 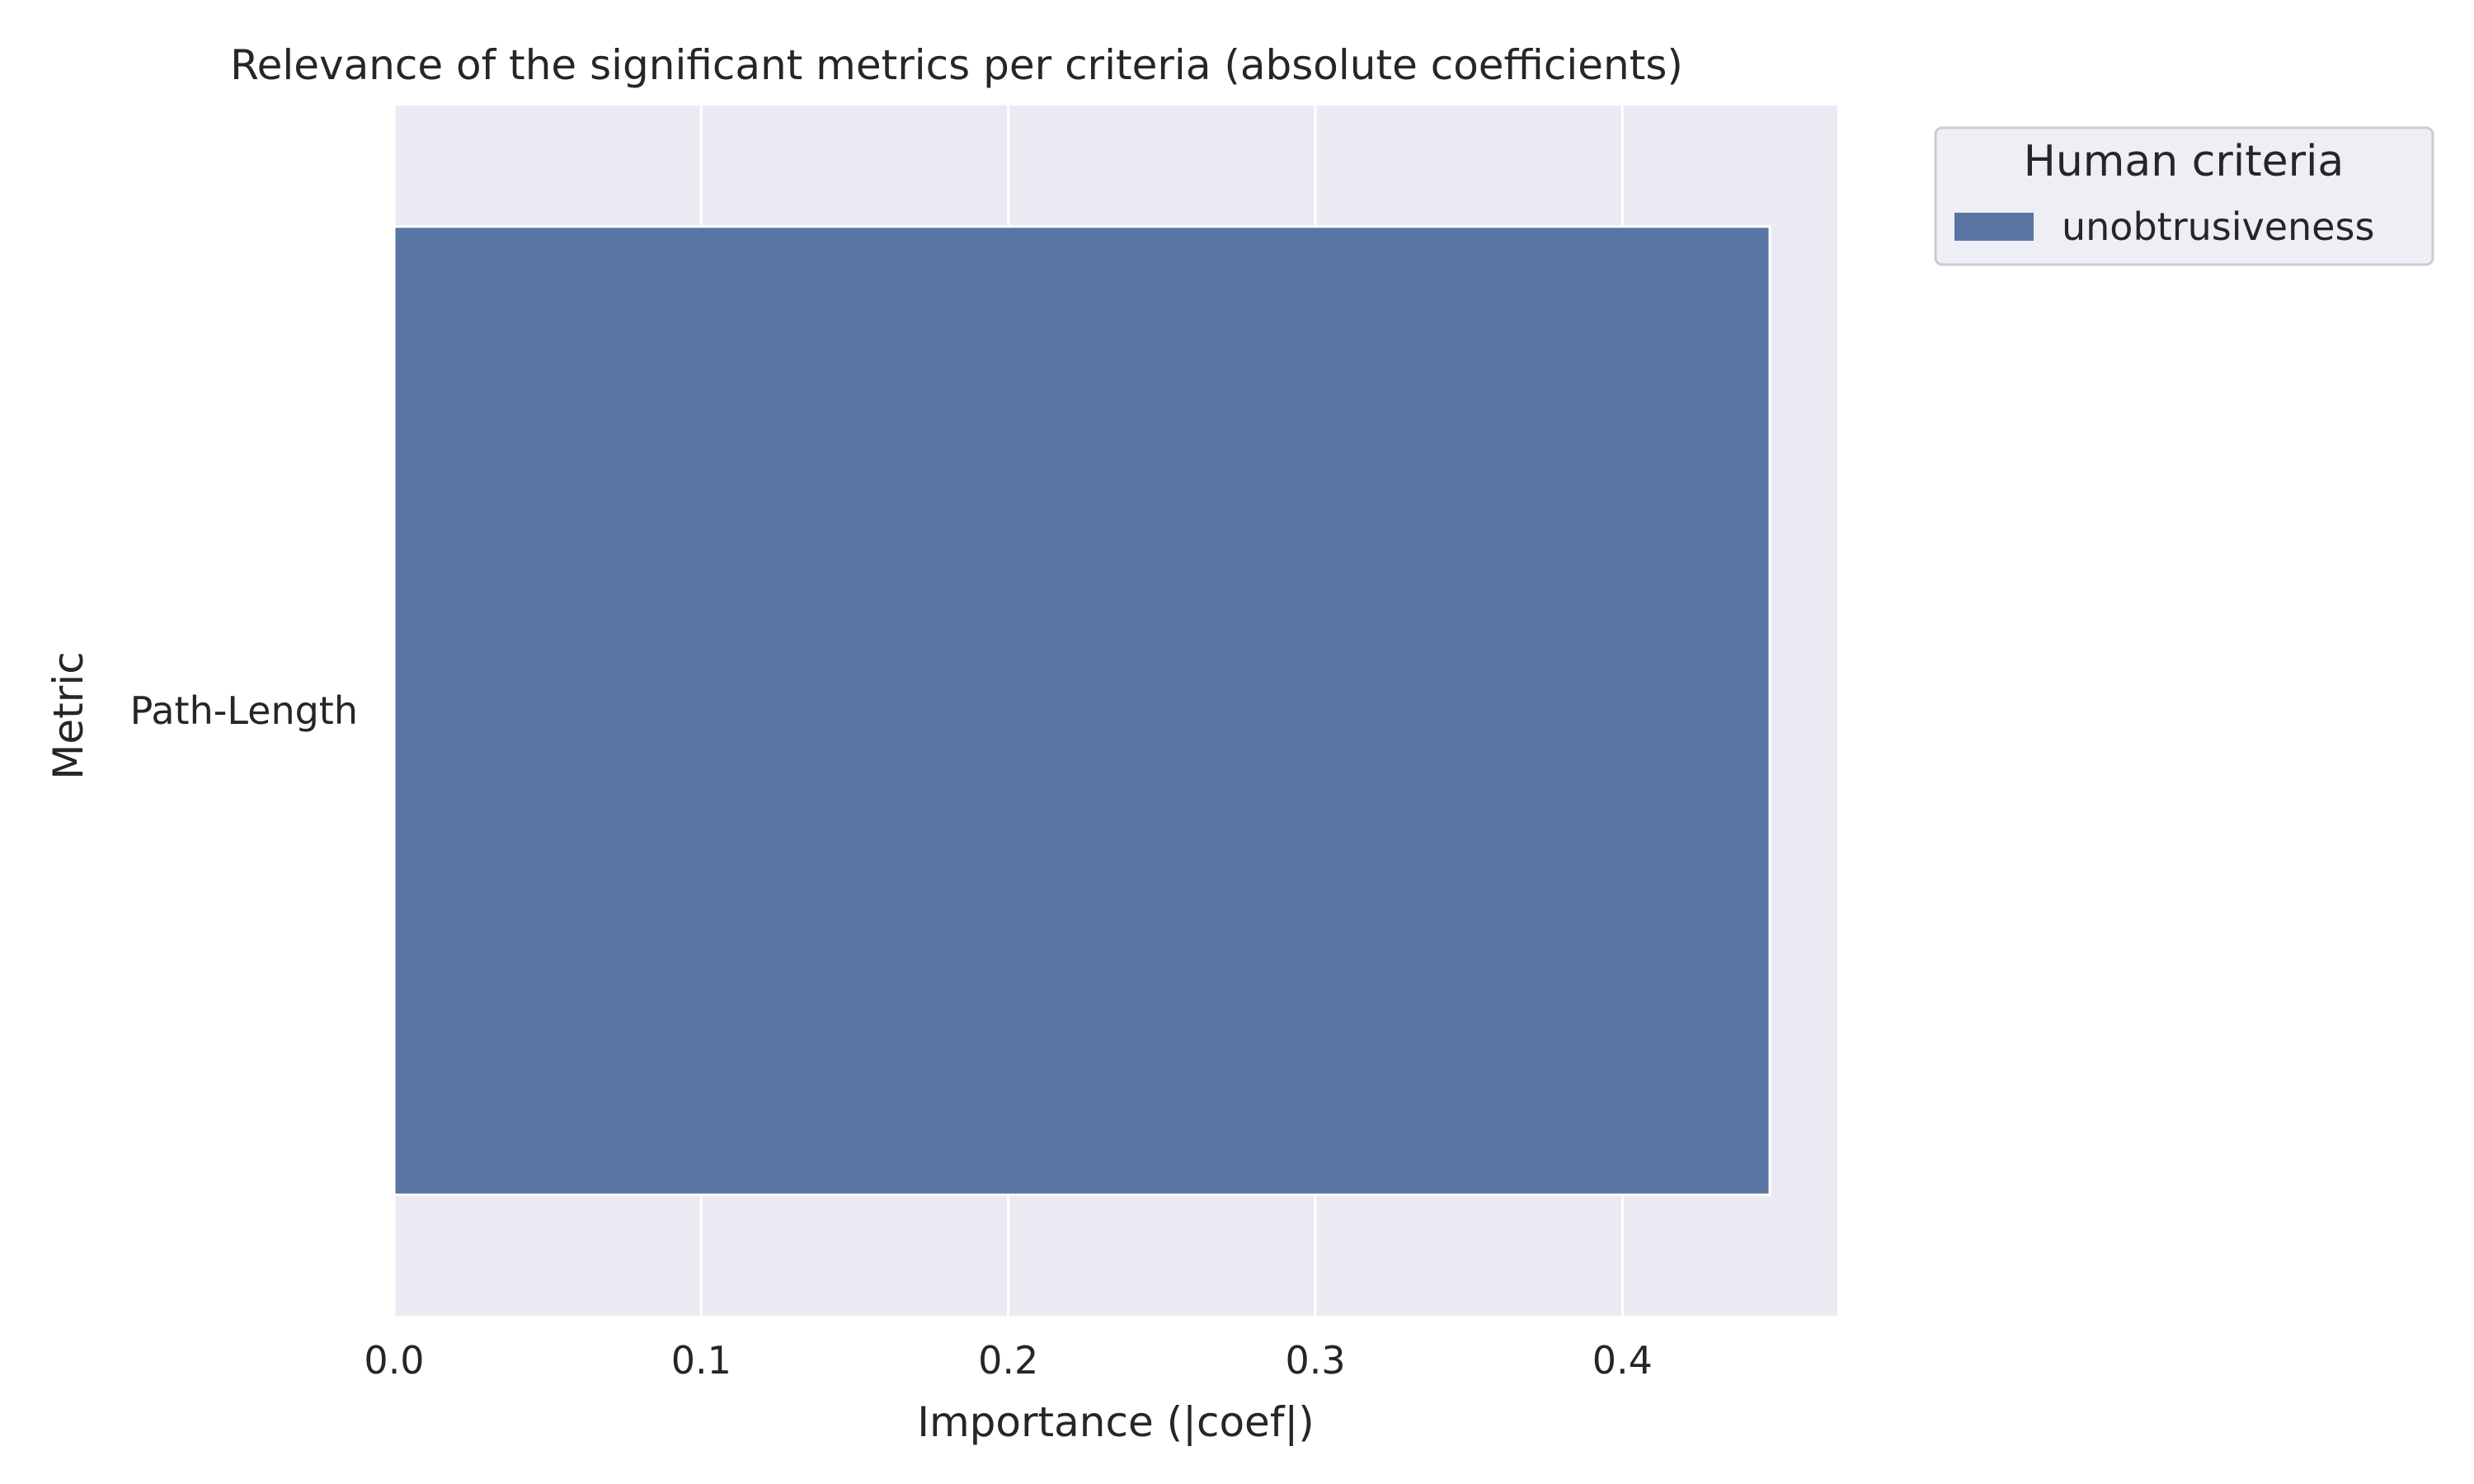 I want to click on x-tick-label: 0.2, so click(x=1008, y=1360).